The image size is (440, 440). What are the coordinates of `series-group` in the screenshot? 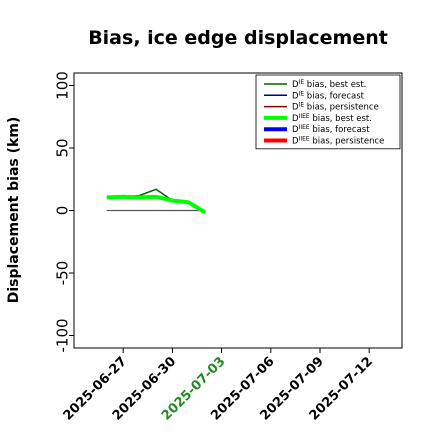 It's located at (156, 201).